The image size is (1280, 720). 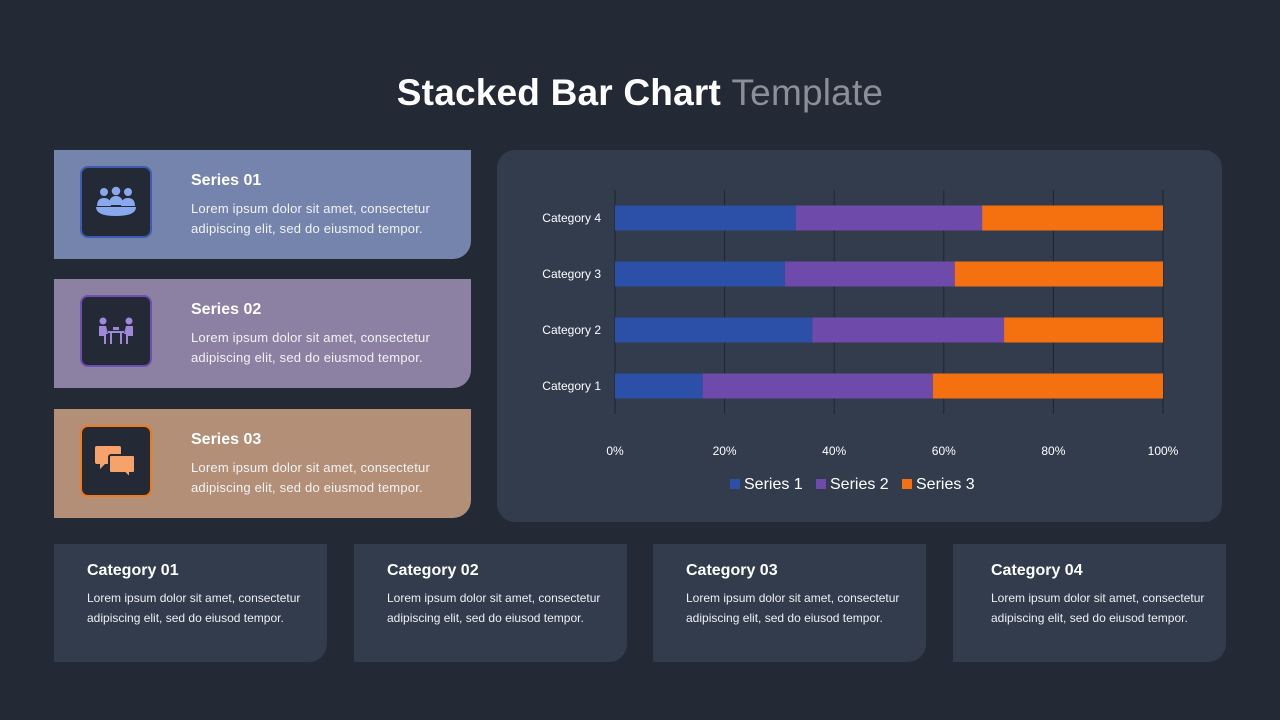 I want to click on series-card-heading: Series 01, so click(x=226, y=180).